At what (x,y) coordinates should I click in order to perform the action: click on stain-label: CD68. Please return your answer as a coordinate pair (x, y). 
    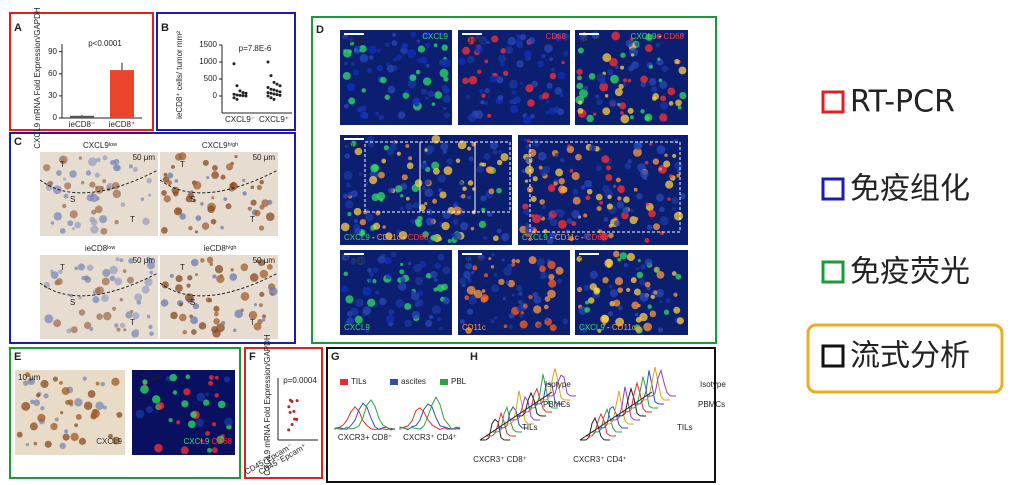
    Looking at the image, I should click on (556, 36).